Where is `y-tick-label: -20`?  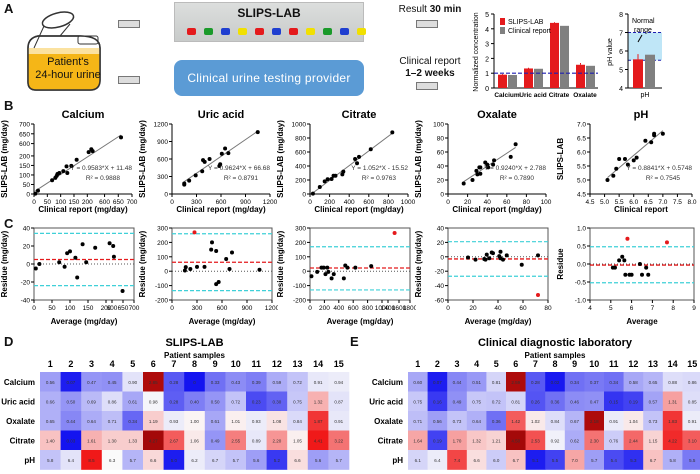
y-tick-label: -20 is located at coordinates (440, 272).